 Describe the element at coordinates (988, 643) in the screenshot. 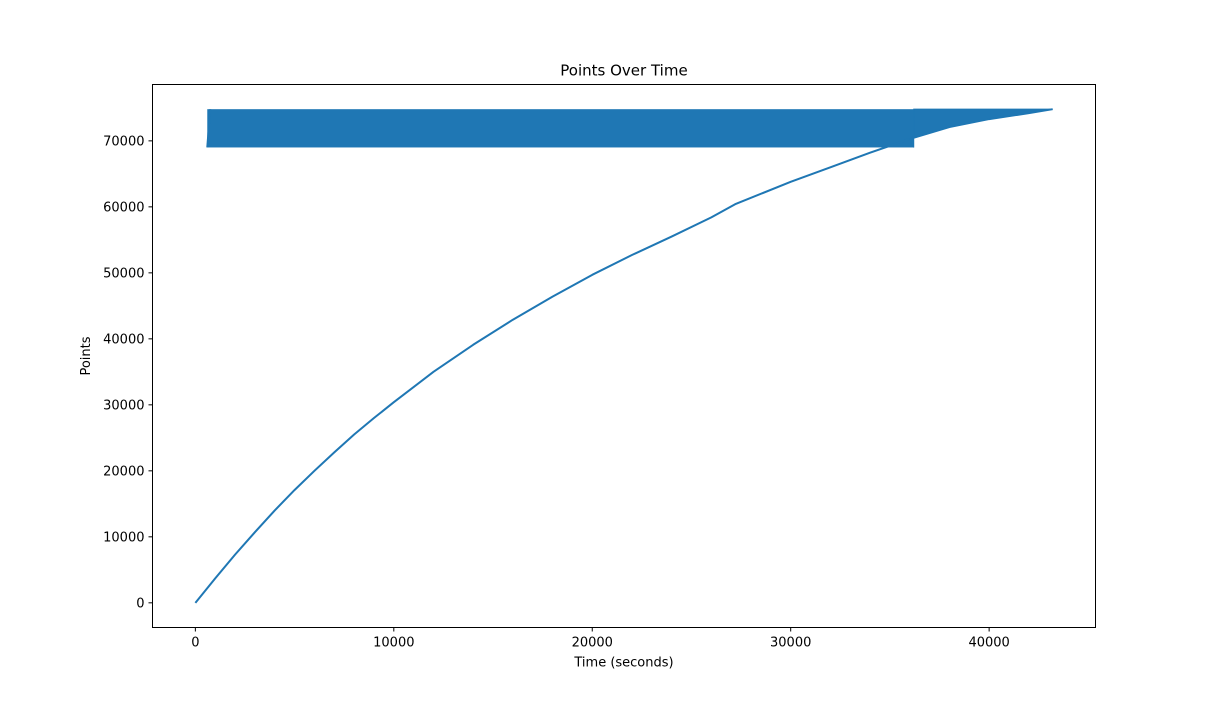

I see `x-tick-label: 40000` at that location.